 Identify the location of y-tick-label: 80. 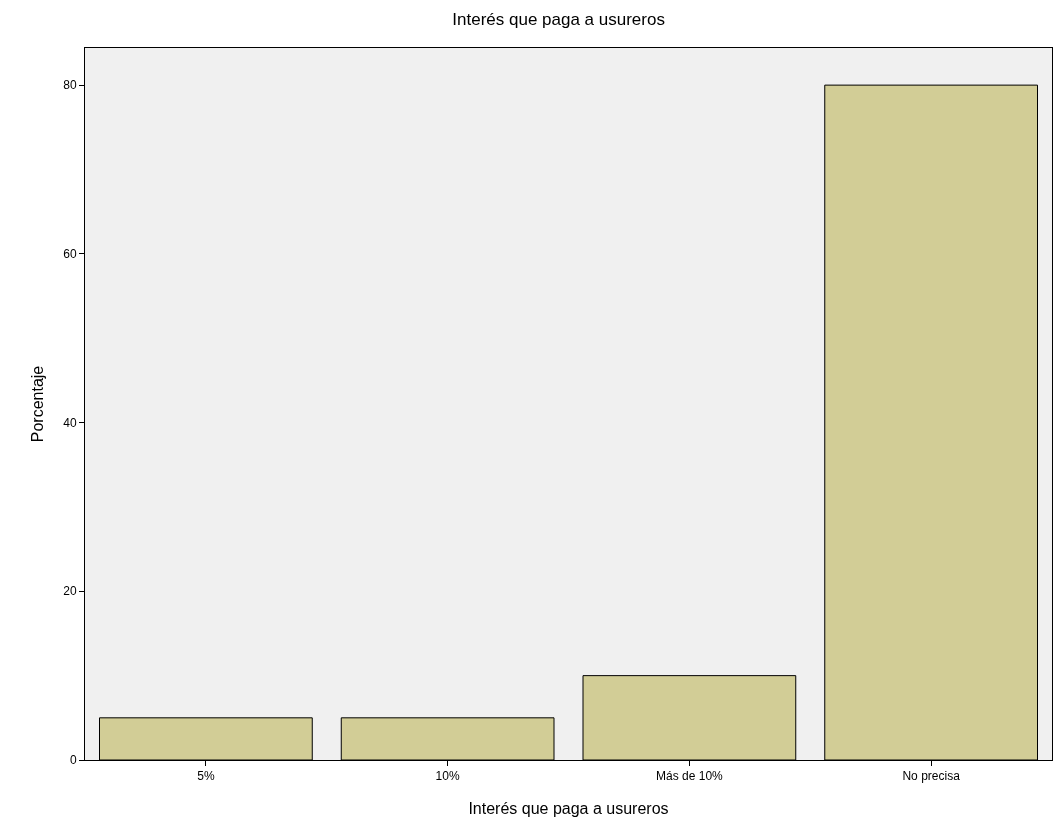
(70, 85).